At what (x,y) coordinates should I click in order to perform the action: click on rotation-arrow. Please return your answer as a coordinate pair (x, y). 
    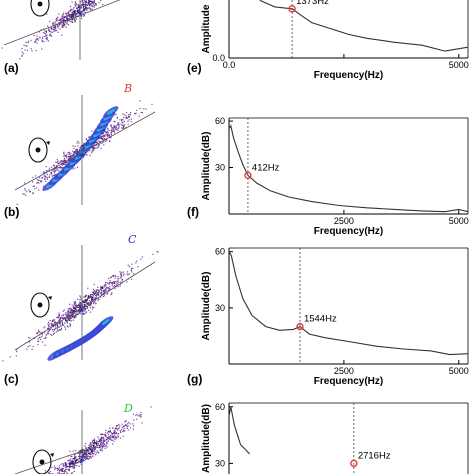
    Looking at the image, I should click on (38, 150).